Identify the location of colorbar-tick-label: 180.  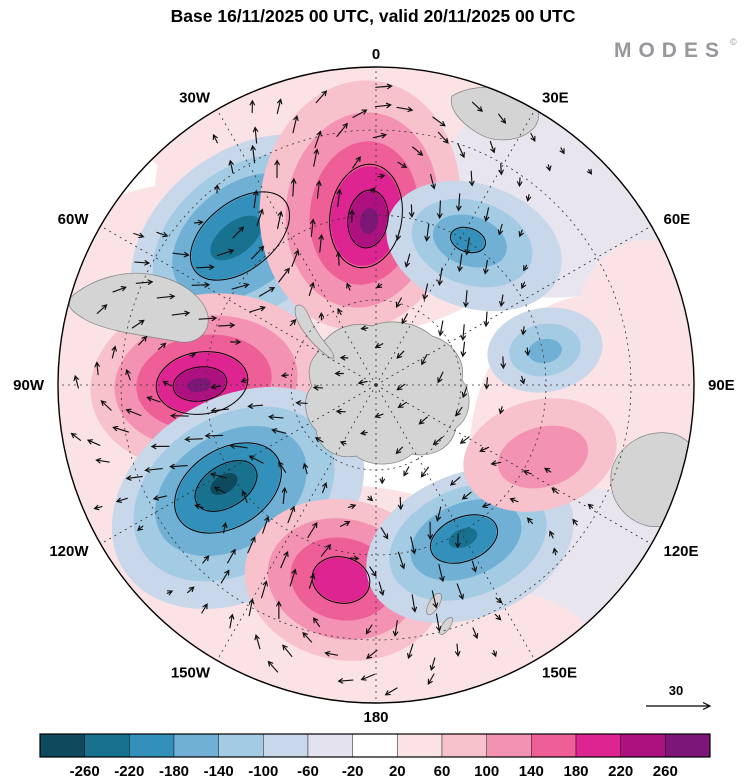
(575, 771).